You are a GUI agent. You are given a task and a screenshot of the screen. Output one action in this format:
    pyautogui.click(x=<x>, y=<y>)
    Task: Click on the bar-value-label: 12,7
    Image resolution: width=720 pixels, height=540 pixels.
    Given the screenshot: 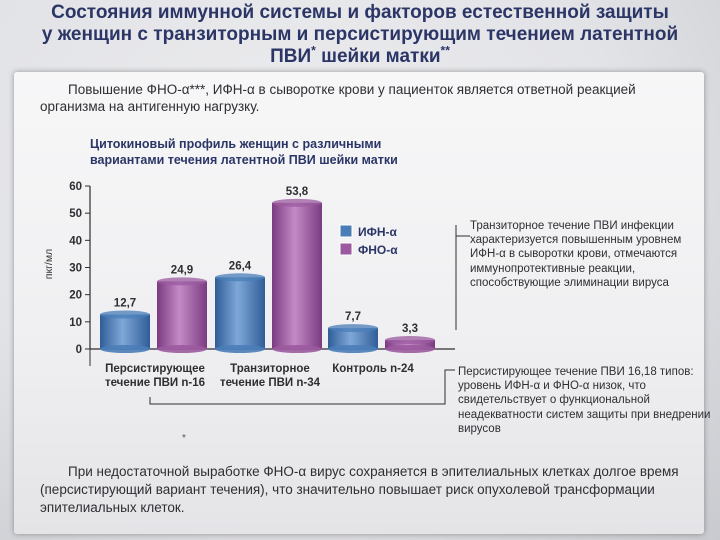 What is the action you would take?
    pyautogui.click(x=125, y=303)
    